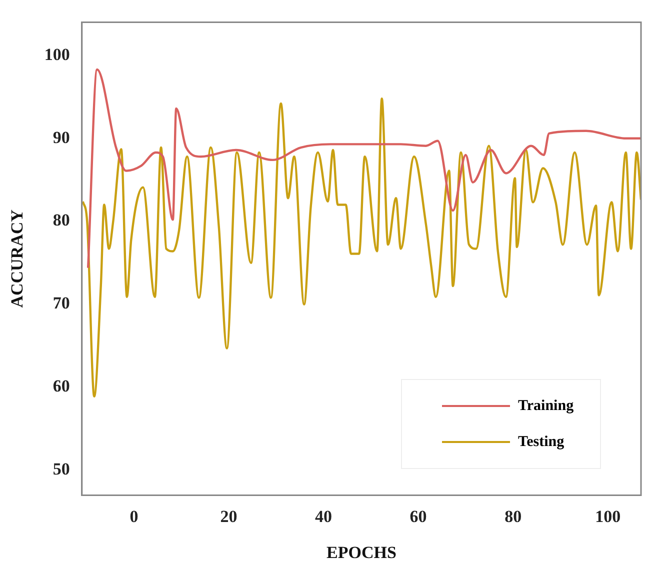  I want to click on x-axis-title: EPOCHS, so click(361, 552).